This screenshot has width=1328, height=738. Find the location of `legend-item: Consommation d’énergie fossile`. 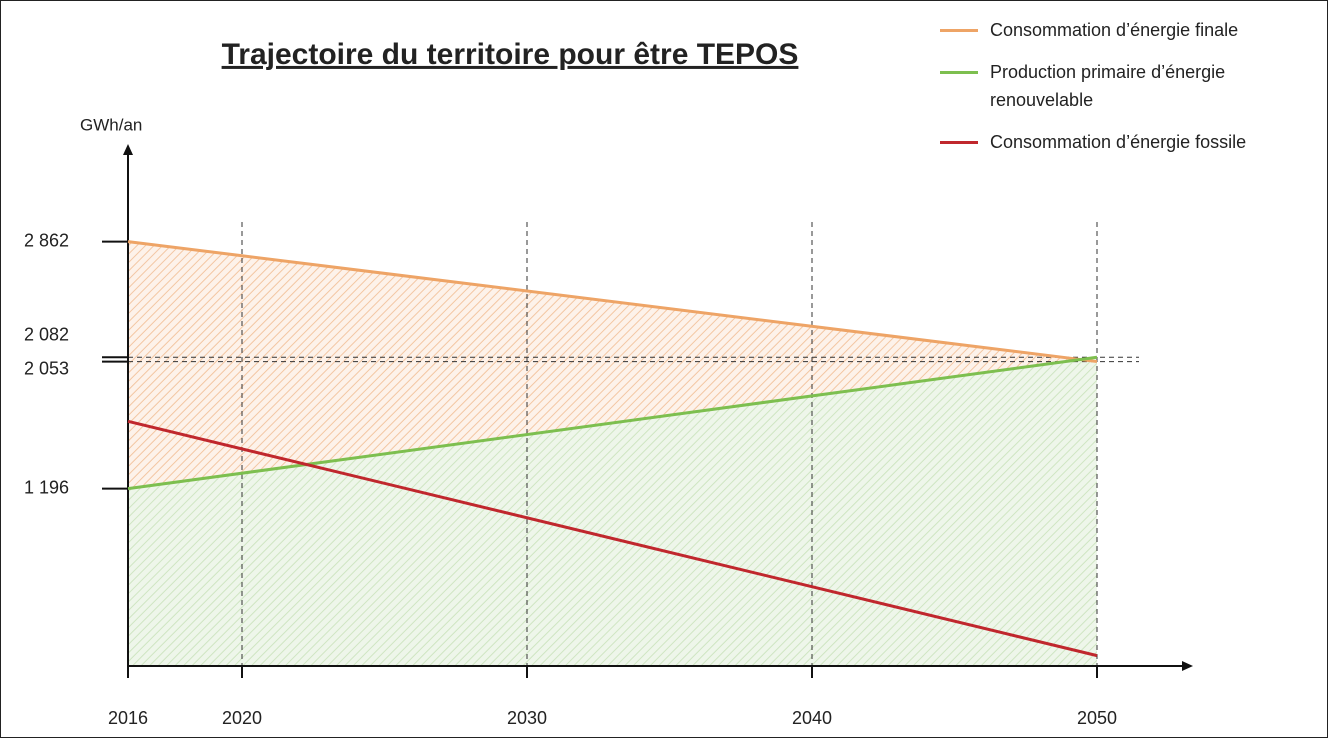

legend-item: Consommation d’énergie fossile is located at coordinates (1133, 142).